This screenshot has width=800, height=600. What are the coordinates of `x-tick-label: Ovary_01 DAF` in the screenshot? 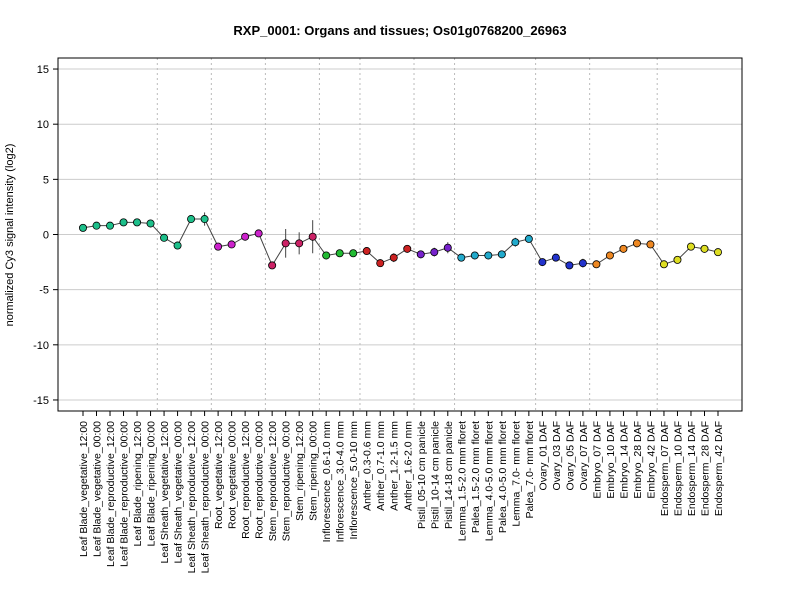 It's located at (543, 455).